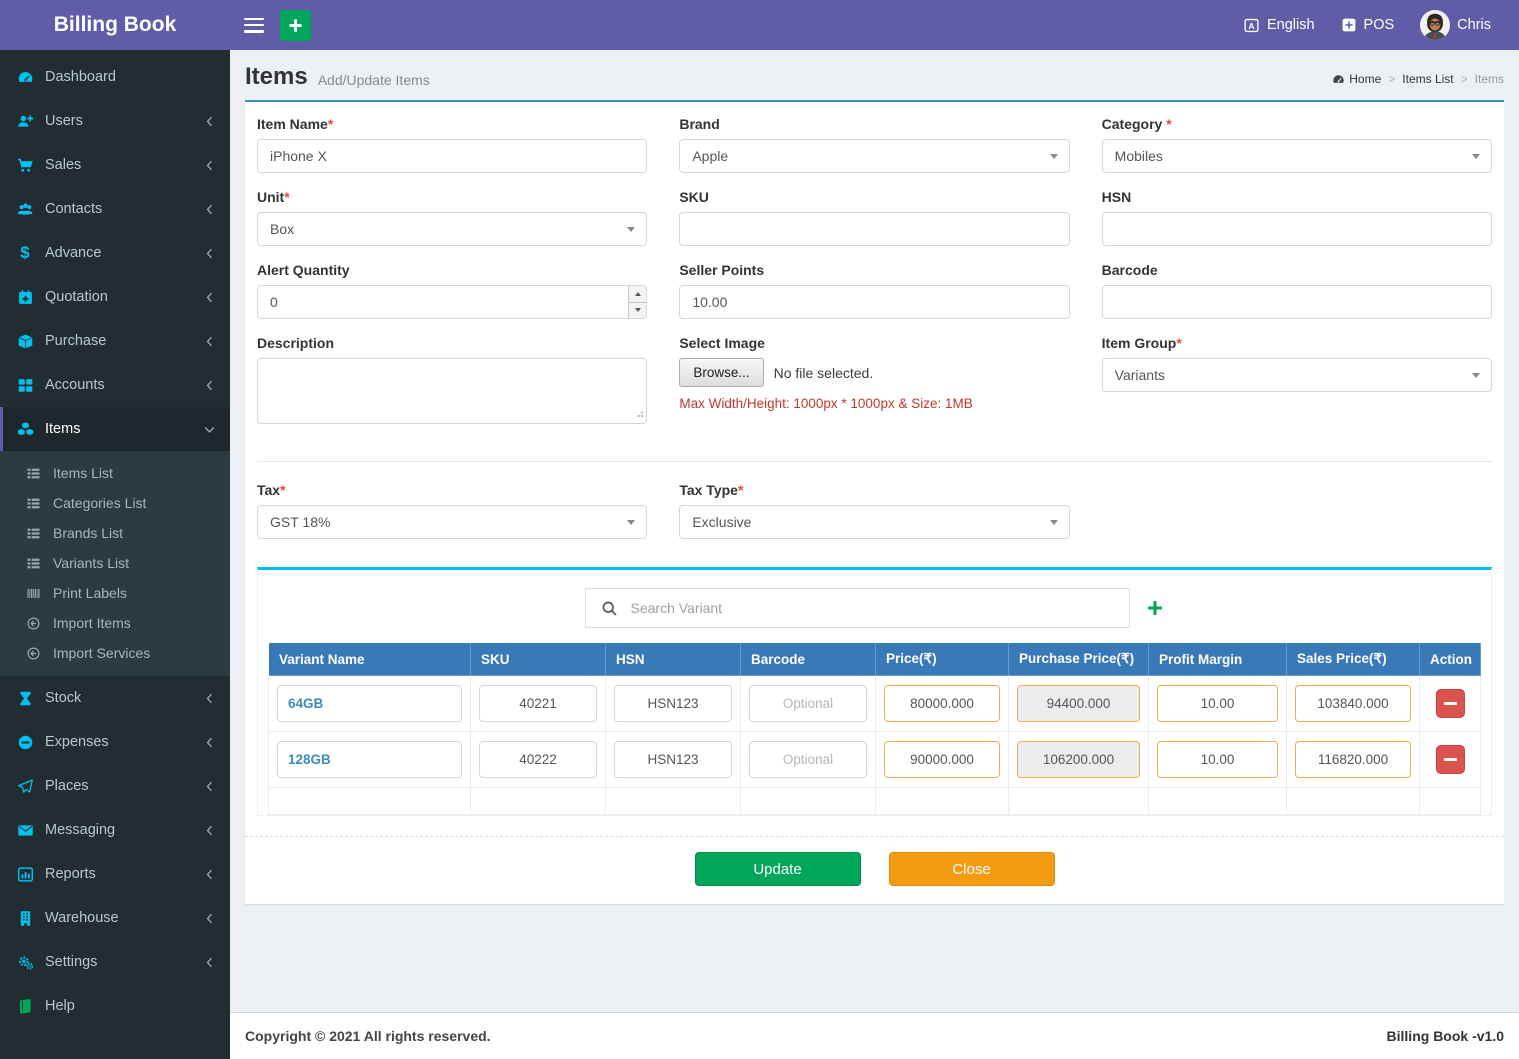 The width and height of the screenshot is (1519, 1059). I want to click on sidebar-item-messaging: Messaging, so click(115, 830).